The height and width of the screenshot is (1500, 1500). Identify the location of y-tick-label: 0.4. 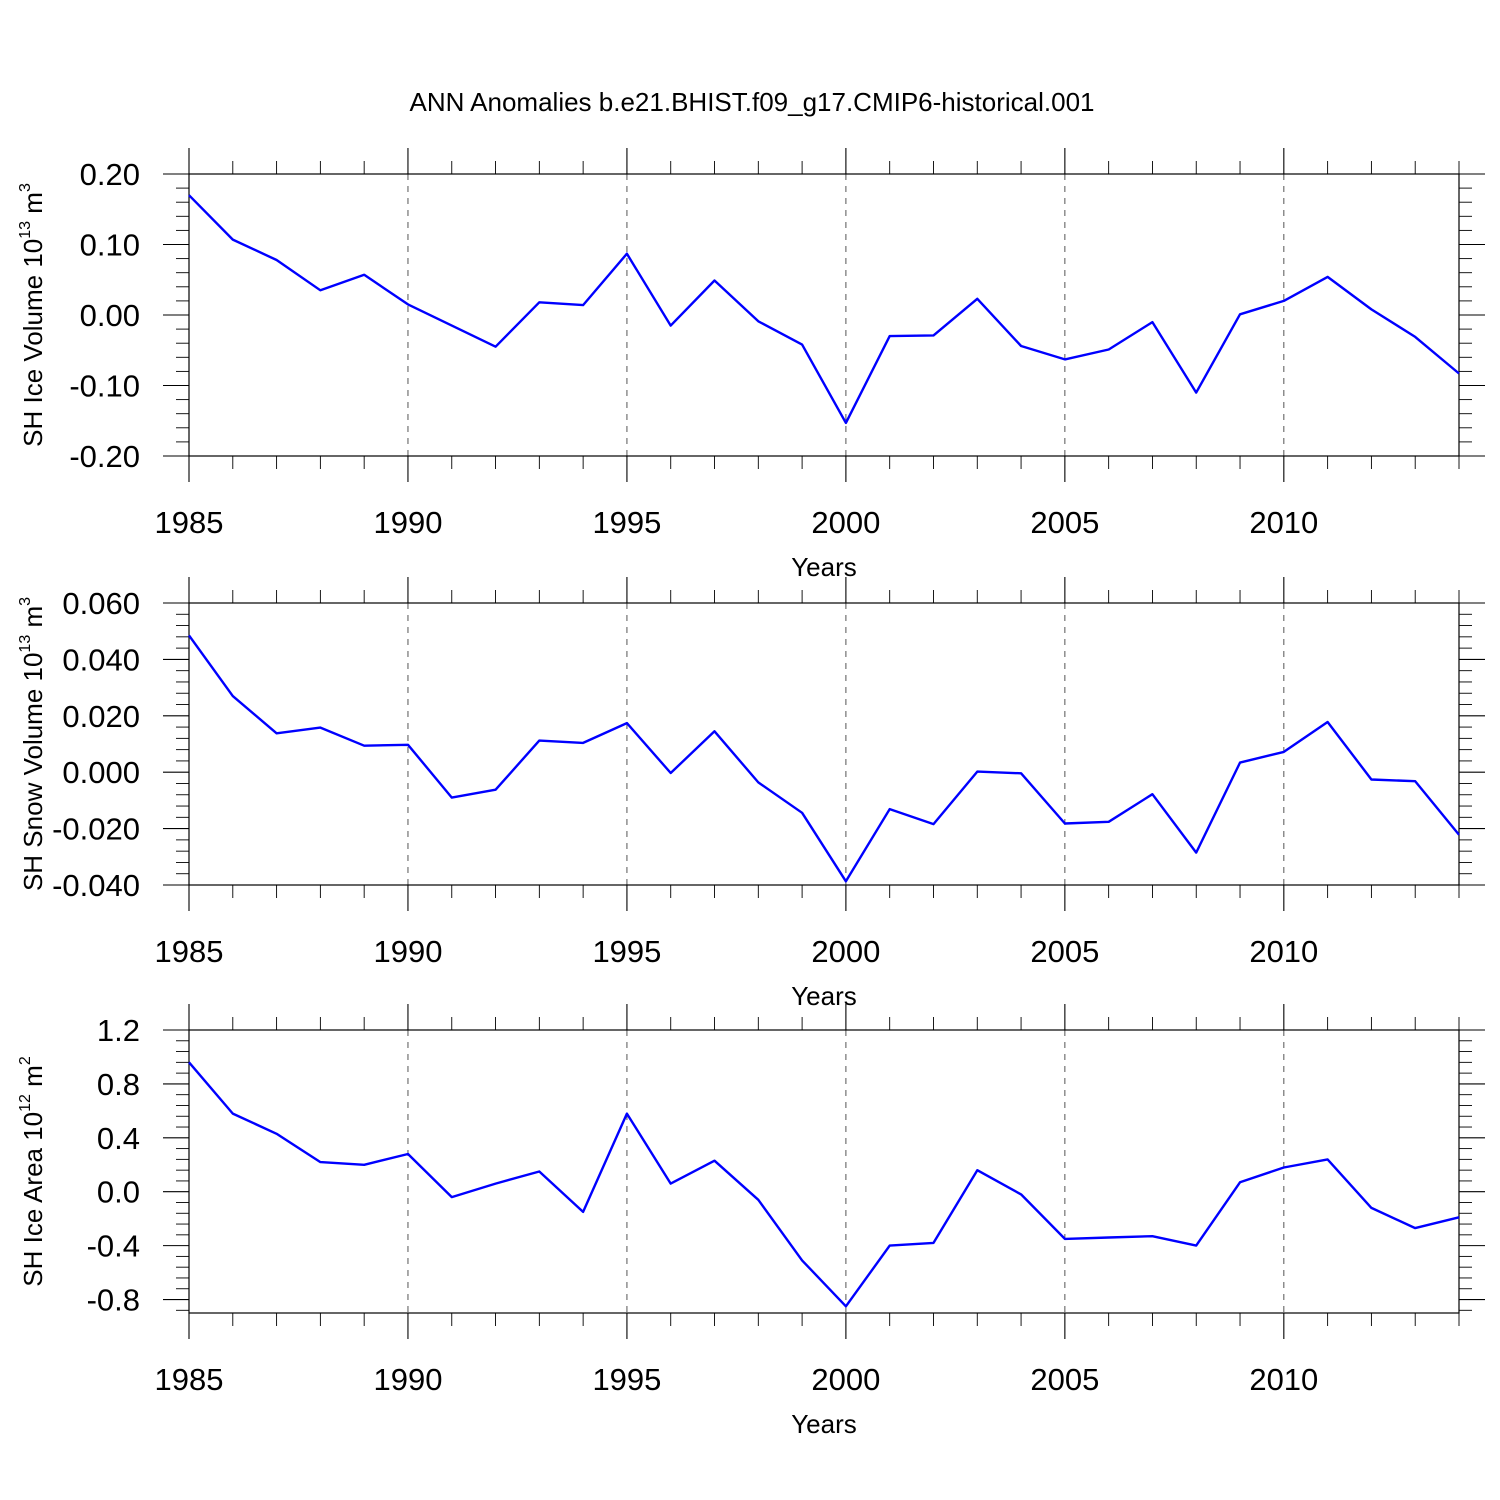
(118, 1138).